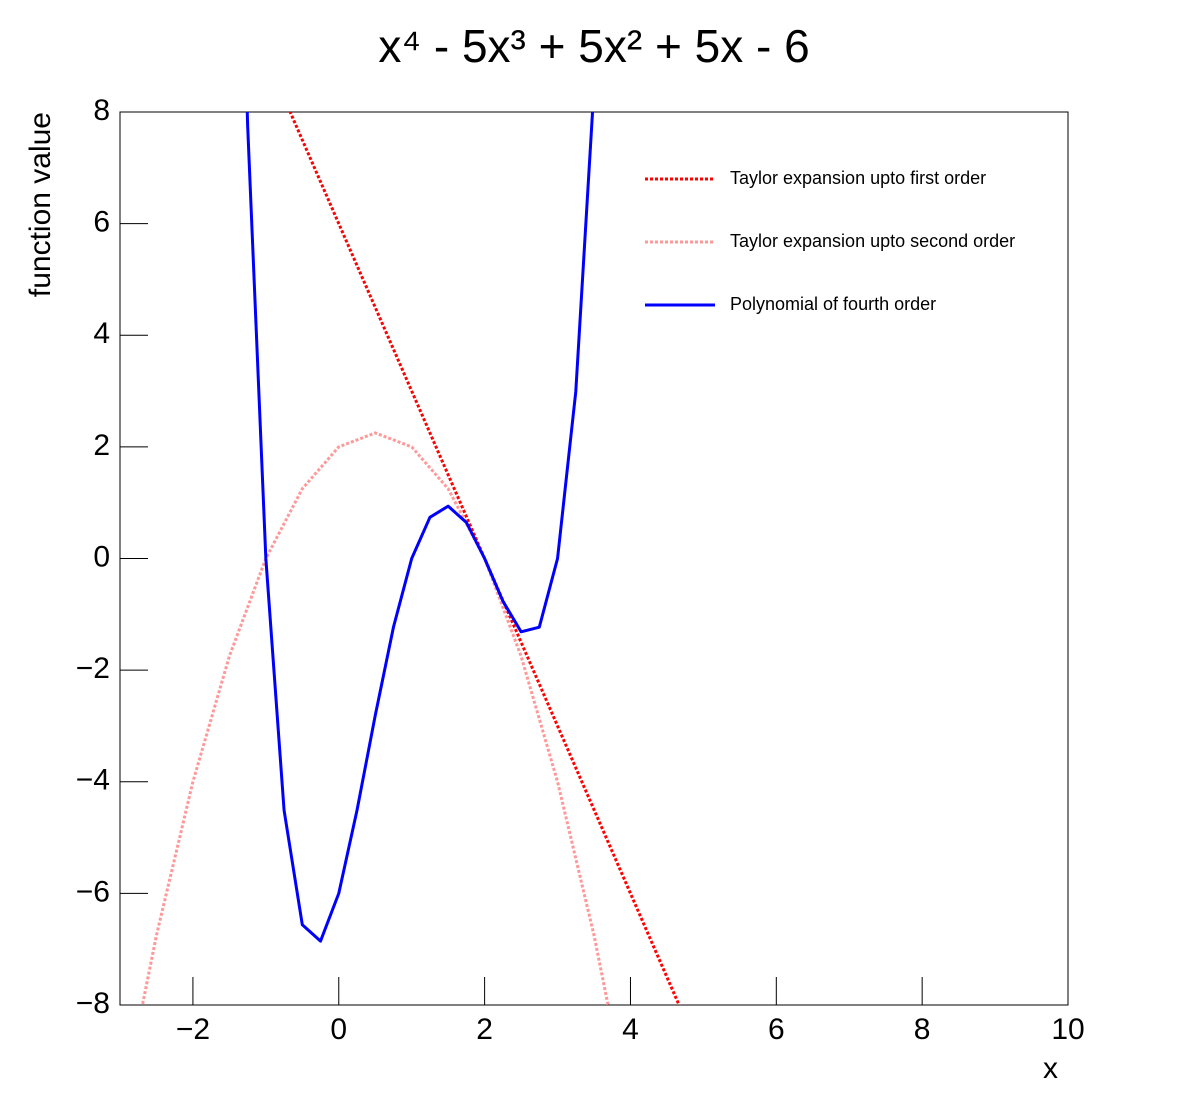  What do you see at coordinates (40, 204) in the screenshot?
I see `y-axis-label: function value` at bounding box center [40, 204].